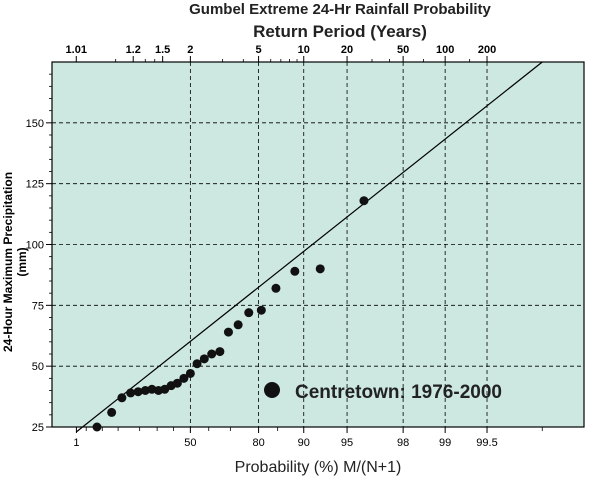  Describe the element at coordinates (259, 50) in the screenshot. I see `top-tick-label: 5` at that location.